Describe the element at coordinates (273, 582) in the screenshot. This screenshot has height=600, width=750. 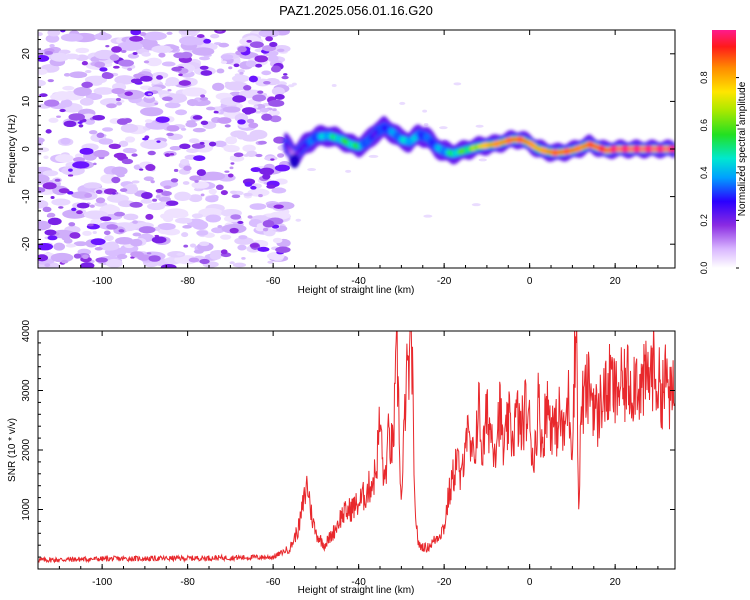
I see `x-tick-label: -60` at that location.